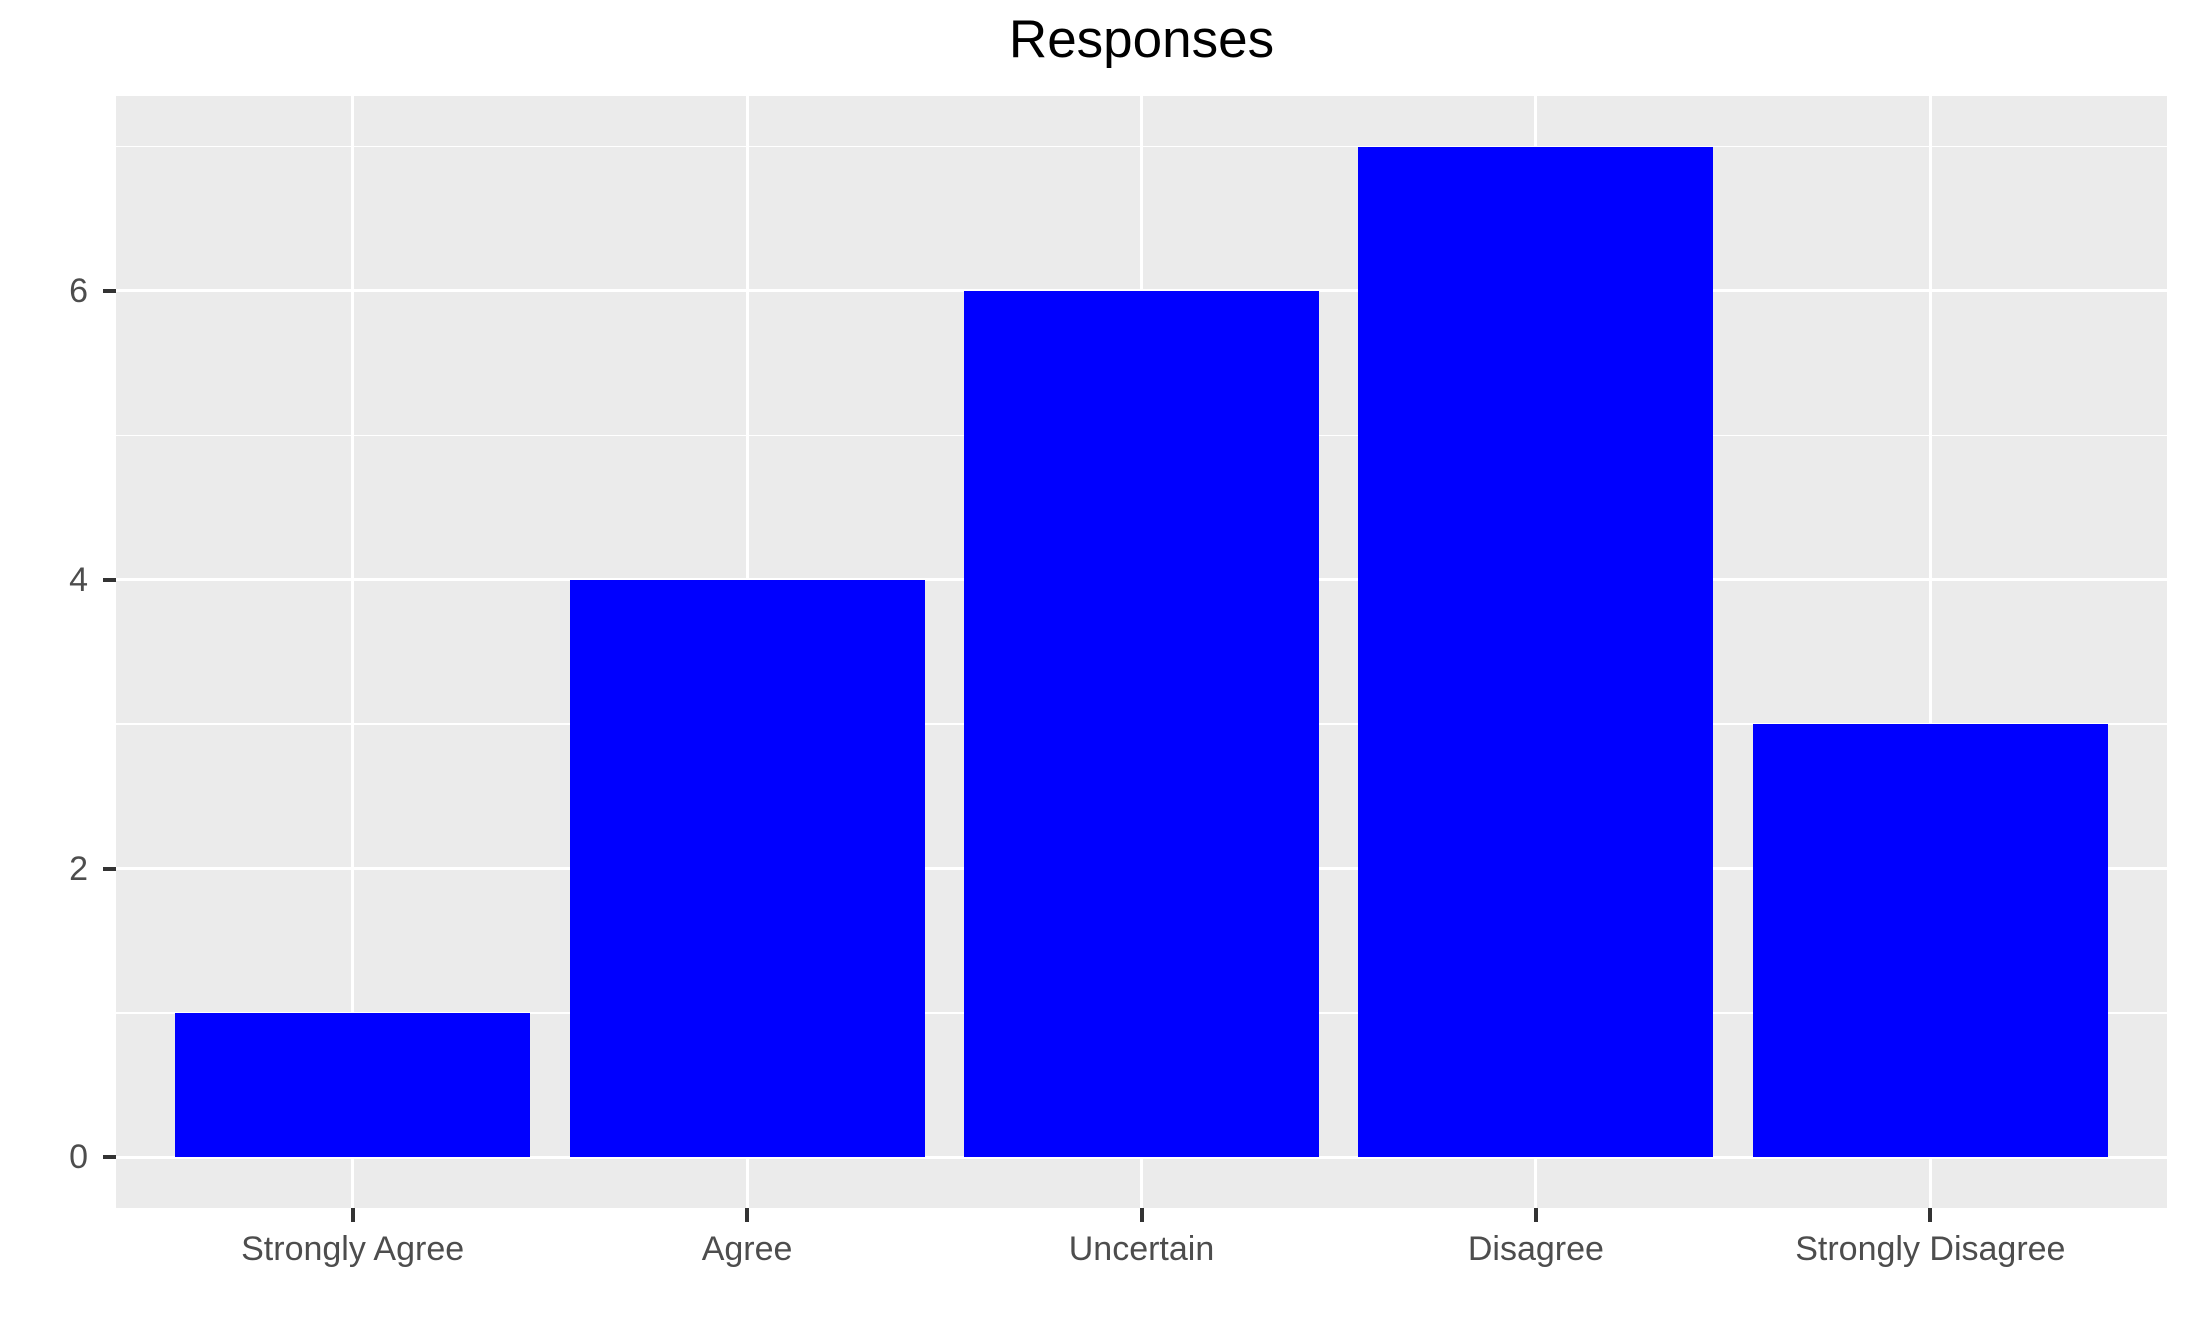  I want to click on chart-title: Responses, so click(1141, 39).